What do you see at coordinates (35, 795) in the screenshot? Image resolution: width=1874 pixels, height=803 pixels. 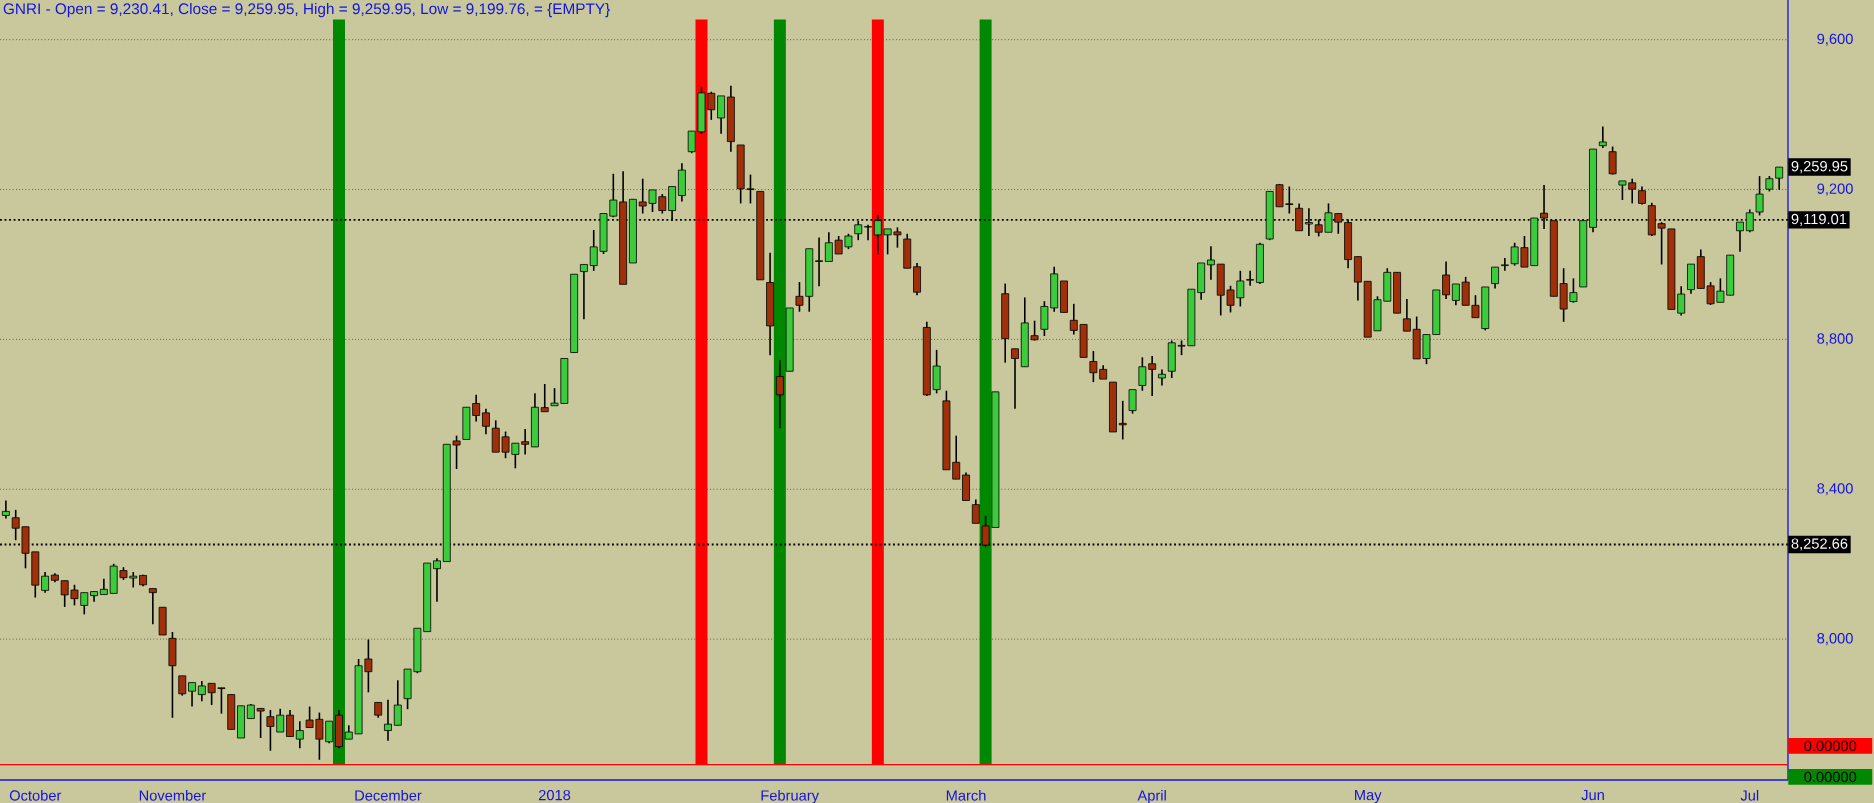 I see `x-tick-label: October` at bounding box center [35, 795].